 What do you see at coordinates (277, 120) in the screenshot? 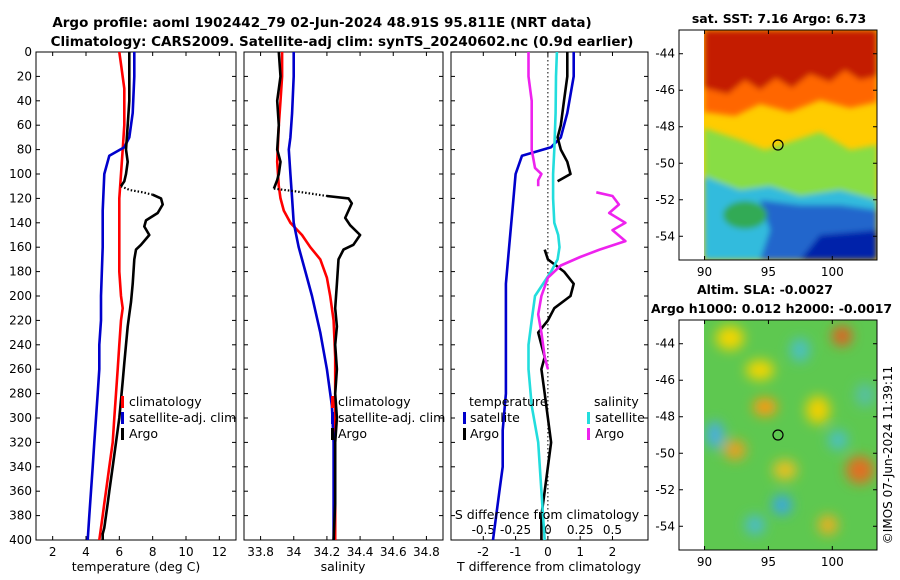
I see `series-argo` at bounding box center [277, 120].